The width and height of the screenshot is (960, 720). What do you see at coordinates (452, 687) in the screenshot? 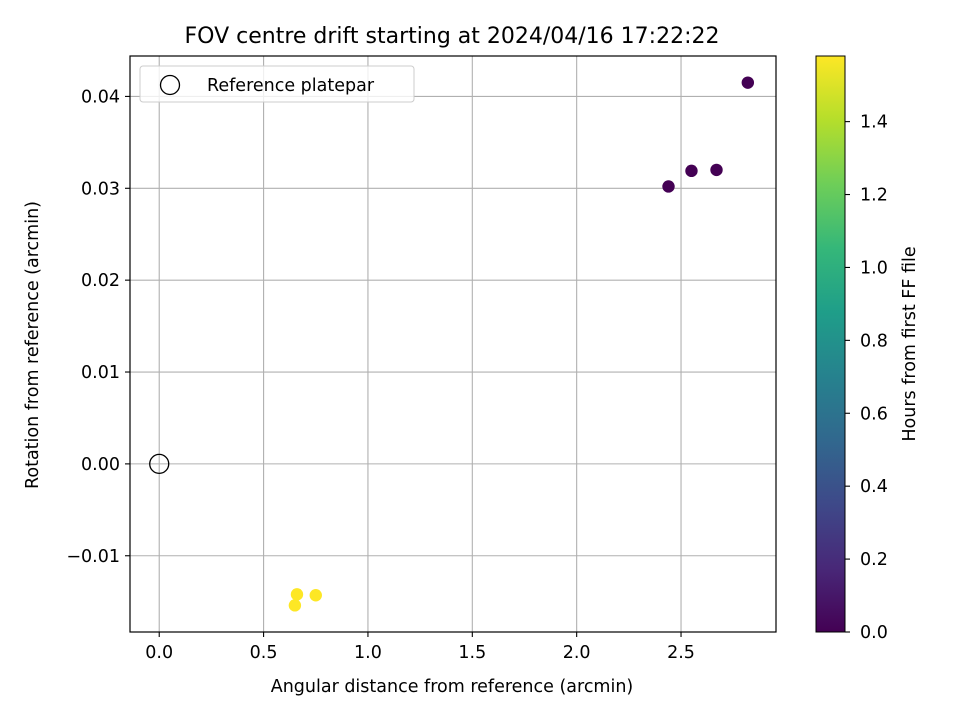
I see `x-axis-label: Angular distance from reference (arcmin)` at bounding box center [452, 687].